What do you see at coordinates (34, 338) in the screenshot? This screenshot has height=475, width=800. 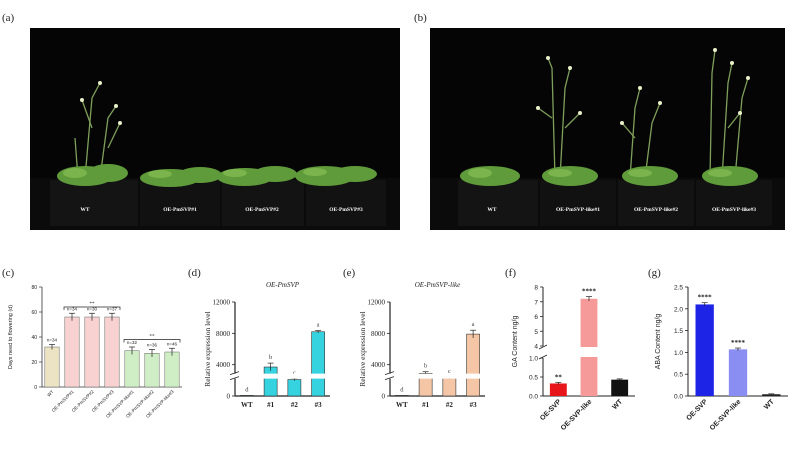 I see `y-tick-label-2: 40` at bounding box center [34, 338].